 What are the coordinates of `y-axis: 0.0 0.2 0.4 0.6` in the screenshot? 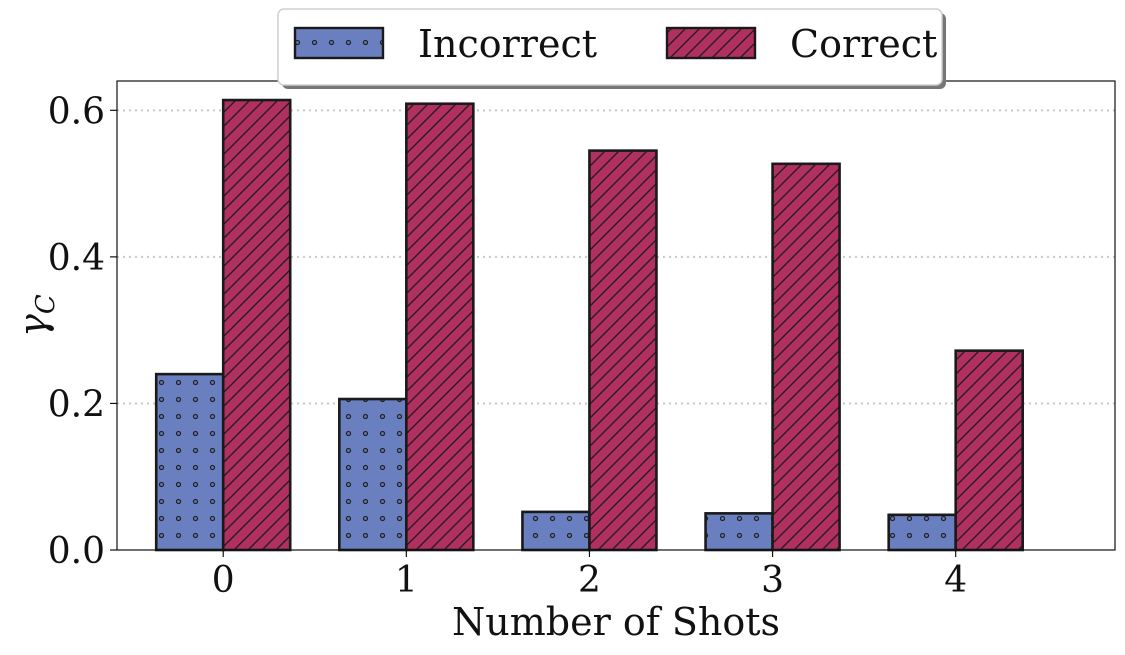 It's located at (82, 331).